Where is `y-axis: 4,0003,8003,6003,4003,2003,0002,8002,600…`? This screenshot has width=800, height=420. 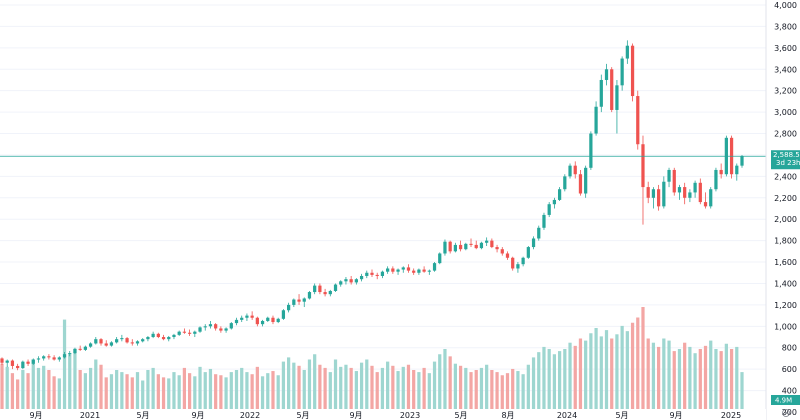
y-axis: 4,0003,8003,6003,4003,2003,0002,8002,600… is located at coordinates (781, 210).